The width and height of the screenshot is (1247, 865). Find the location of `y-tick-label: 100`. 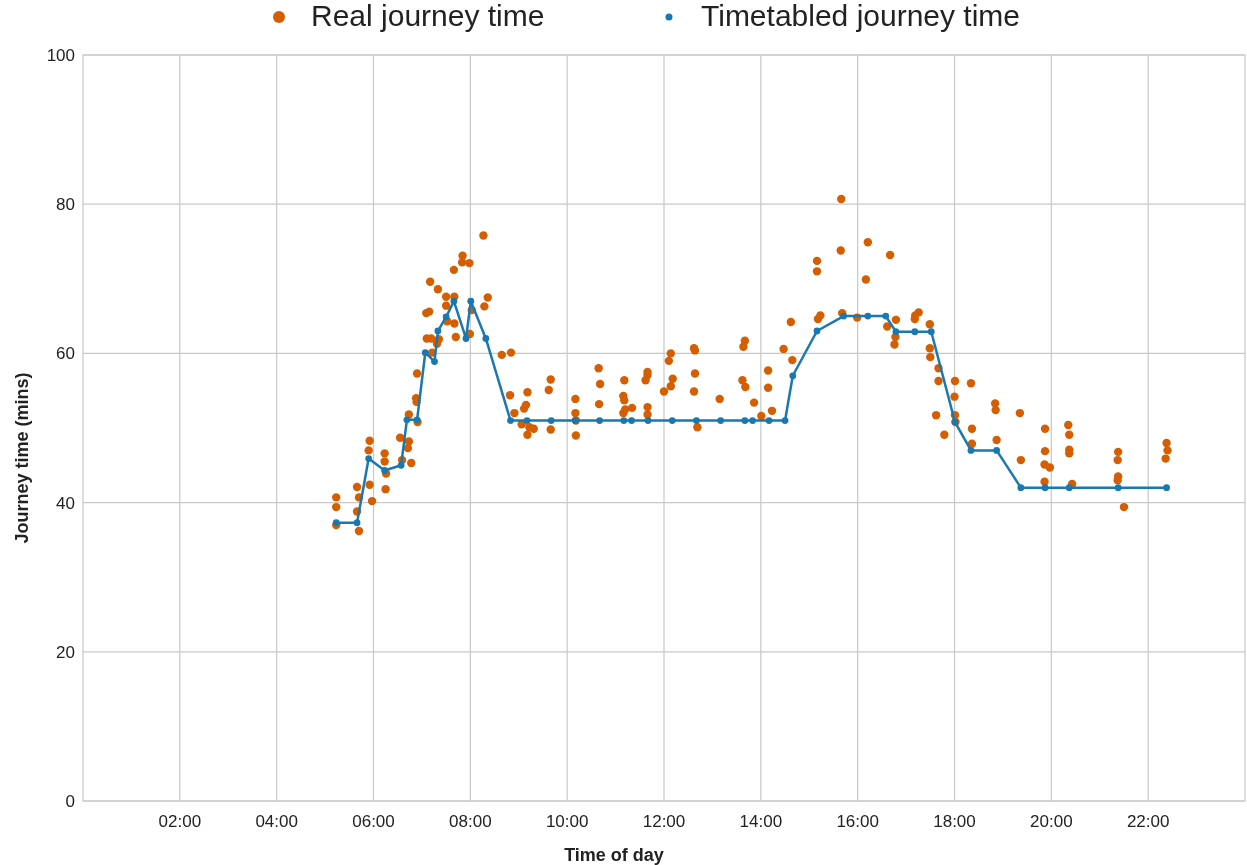

y-tick-label: 100 is located at coordinates (60, 55).